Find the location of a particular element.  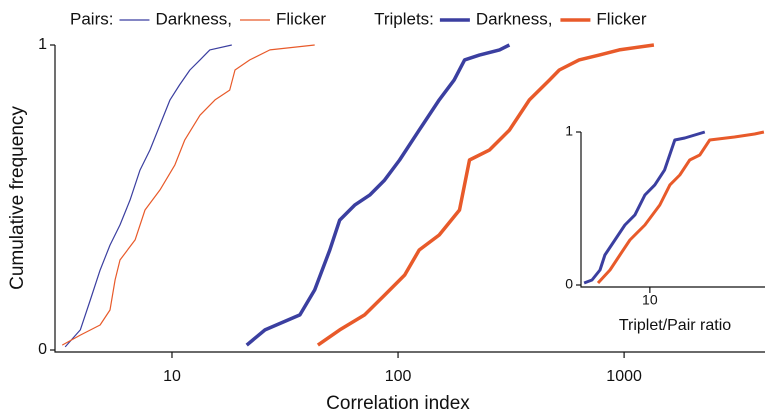

inset-y-tick-label: 0 is located at coordinates (569, 284).